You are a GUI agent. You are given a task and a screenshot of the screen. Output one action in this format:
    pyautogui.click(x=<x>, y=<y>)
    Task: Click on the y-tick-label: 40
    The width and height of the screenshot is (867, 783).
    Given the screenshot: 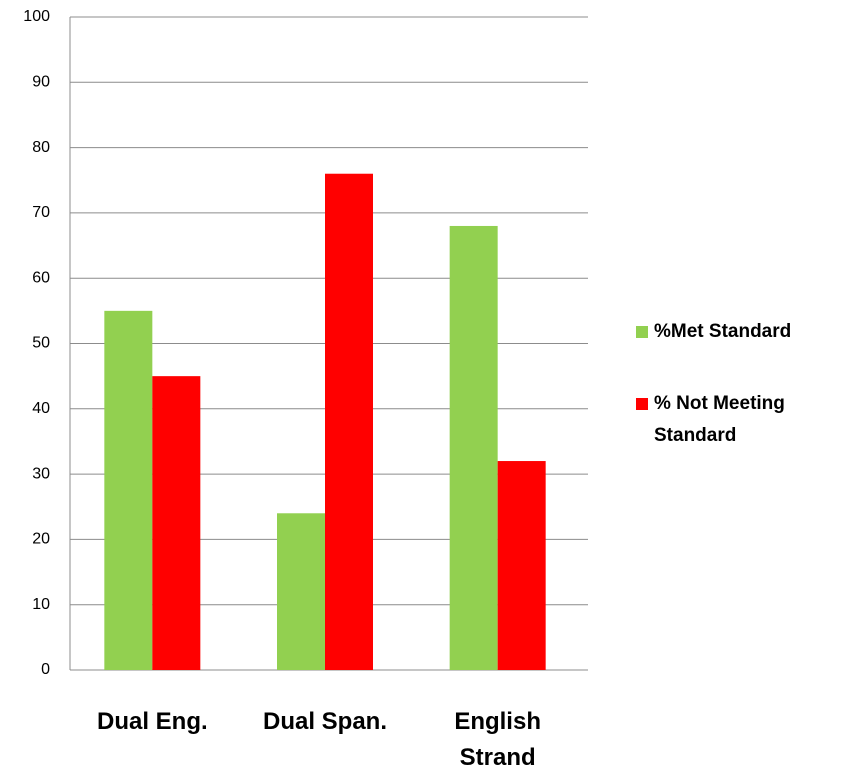 What is the action you would take?
    pyautogui.click(x=41, y=408)
    